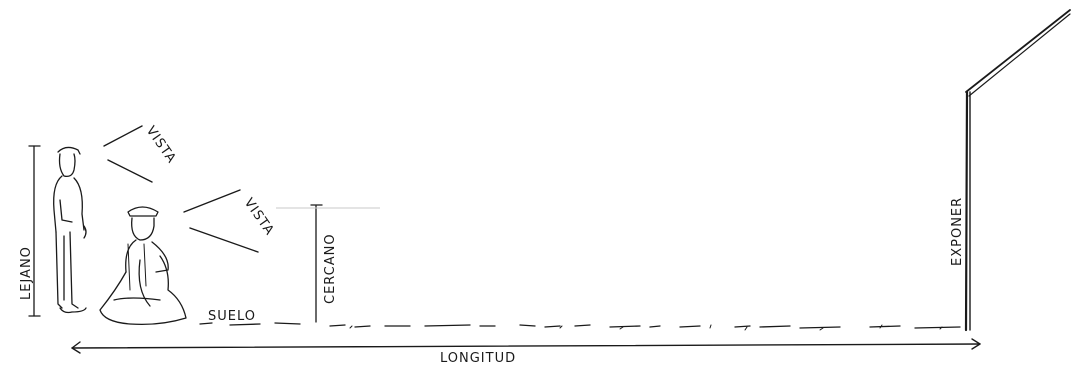 The width and height of the screenshot is (1076, 368). What do you see at coordinates (957, 231) in the screenshot?
I see `exponer-label: EXPONER` at bounding box center [957, 231].